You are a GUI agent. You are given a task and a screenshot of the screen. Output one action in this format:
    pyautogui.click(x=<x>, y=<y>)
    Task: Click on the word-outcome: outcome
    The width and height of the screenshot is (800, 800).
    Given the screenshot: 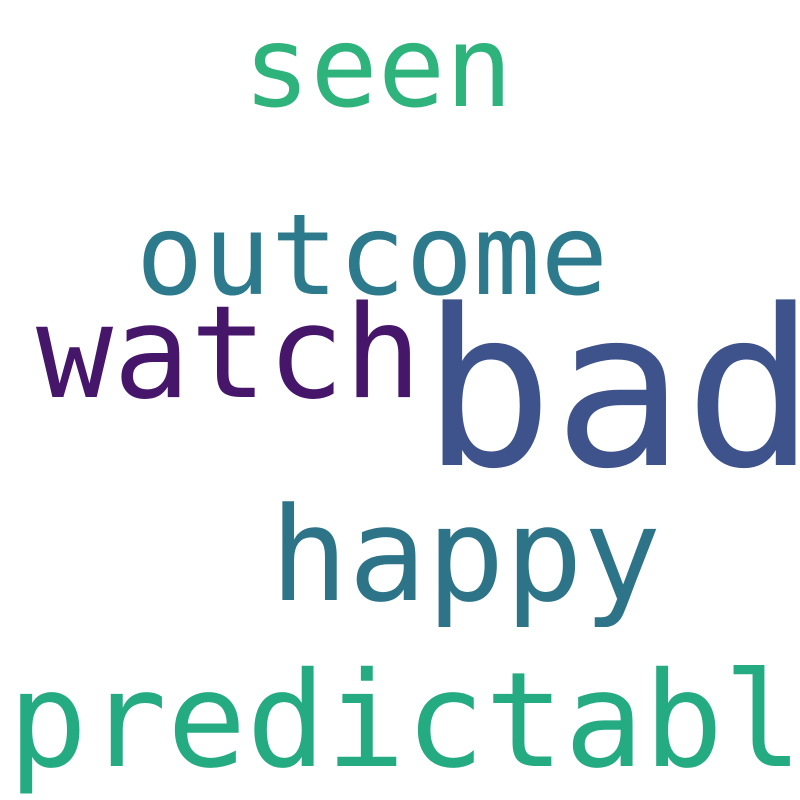 What is the action you would take?
    pyautogui.click(x=372, y=256)
    